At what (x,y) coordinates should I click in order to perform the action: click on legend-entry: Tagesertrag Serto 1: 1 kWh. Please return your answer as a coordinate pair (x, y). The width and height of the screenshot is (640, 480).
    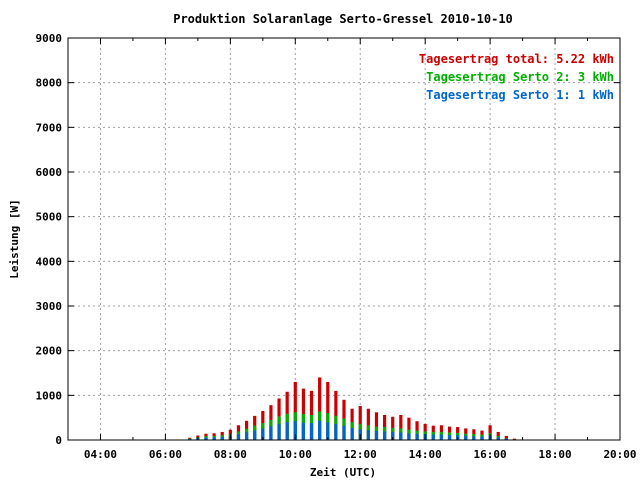
    Looking at the image, I should click on (520, 95).